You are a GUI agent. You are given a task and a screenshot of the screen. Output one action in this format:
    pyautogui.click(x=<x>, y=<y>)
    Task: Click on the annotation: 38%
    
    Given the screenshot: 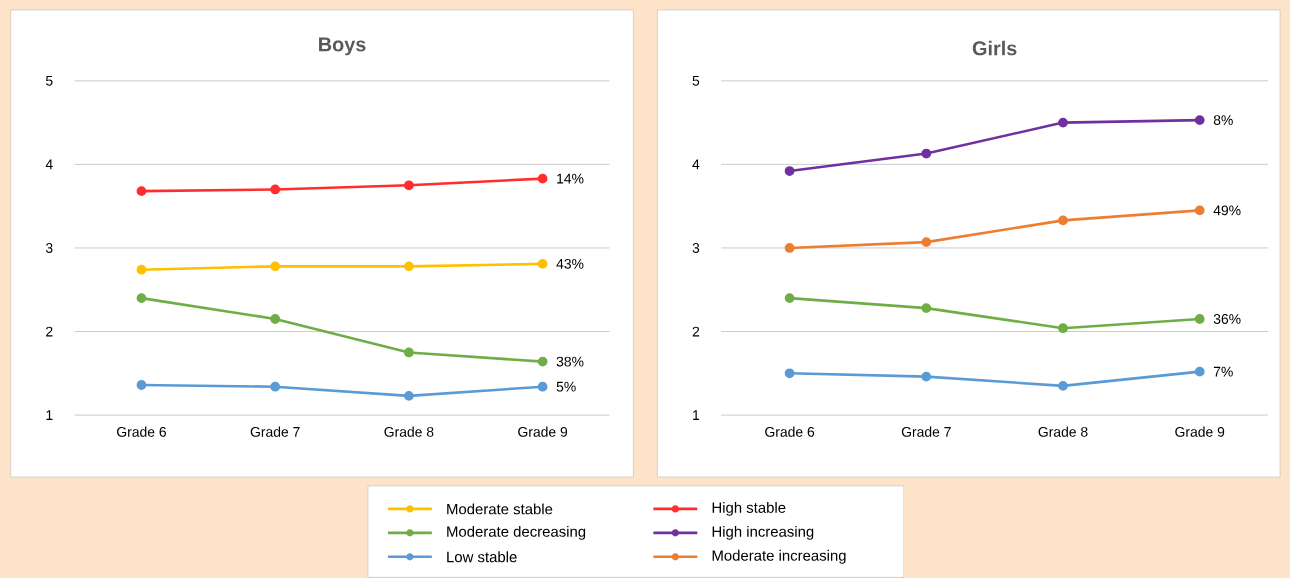 What is the action you would take?
    pyautogui.click(x=570, y=361)
    